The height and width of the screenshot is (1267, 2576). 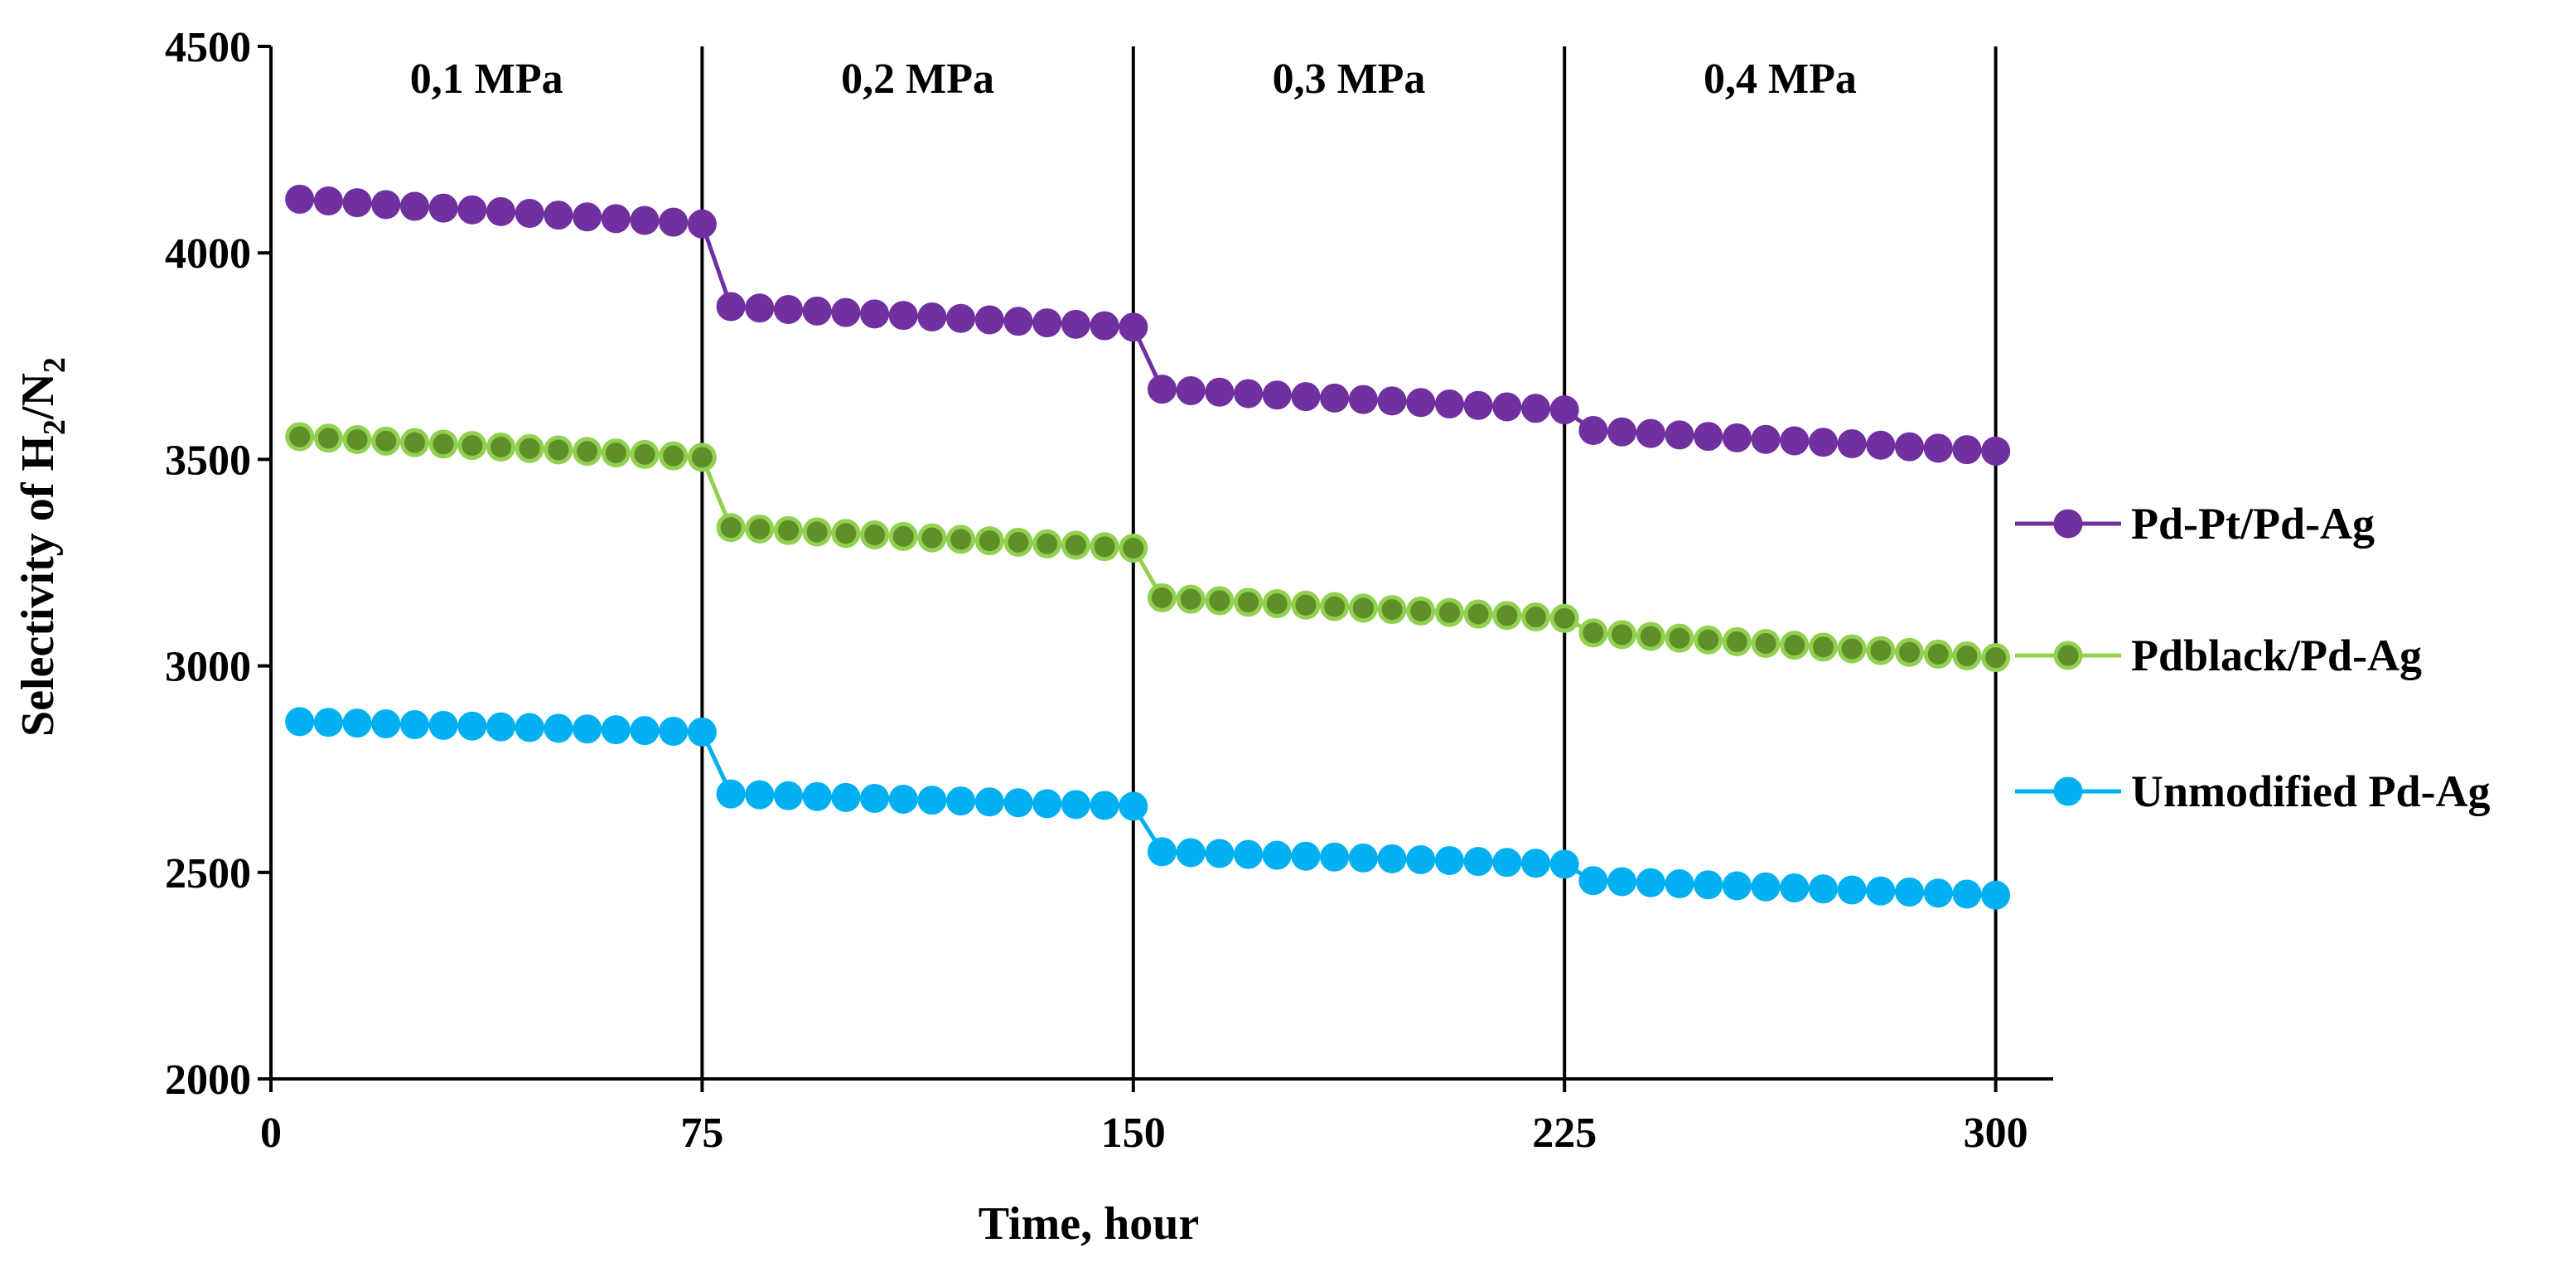 I want to click on legend-label: Pdblack/Pd-Ag, so click(x=2276, y=655).